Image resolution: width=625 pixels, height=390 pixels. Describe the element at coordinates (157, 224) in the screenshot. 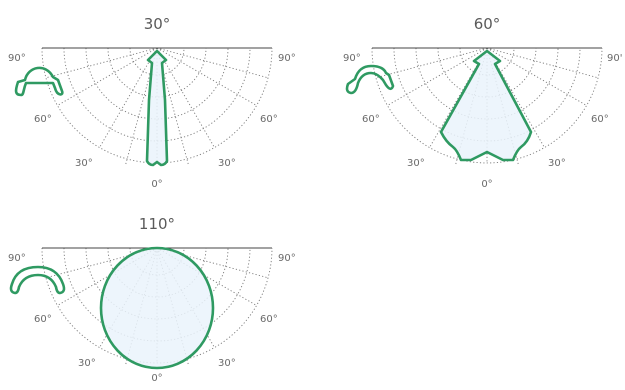

I see `diagram-title: 110°` at that location.